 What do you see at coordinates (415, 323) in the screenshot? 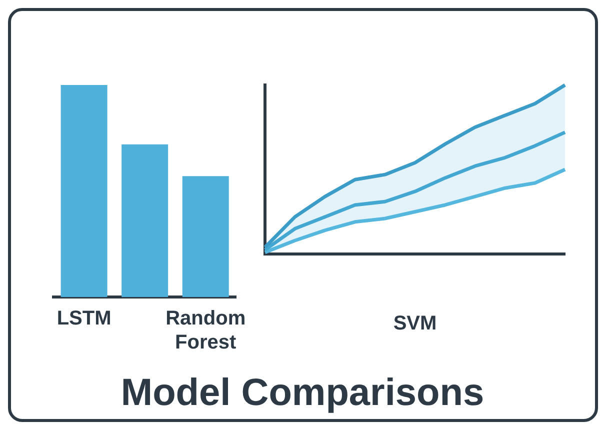
I see `x-axis-title: SVM` at bounding box center [415, 323].